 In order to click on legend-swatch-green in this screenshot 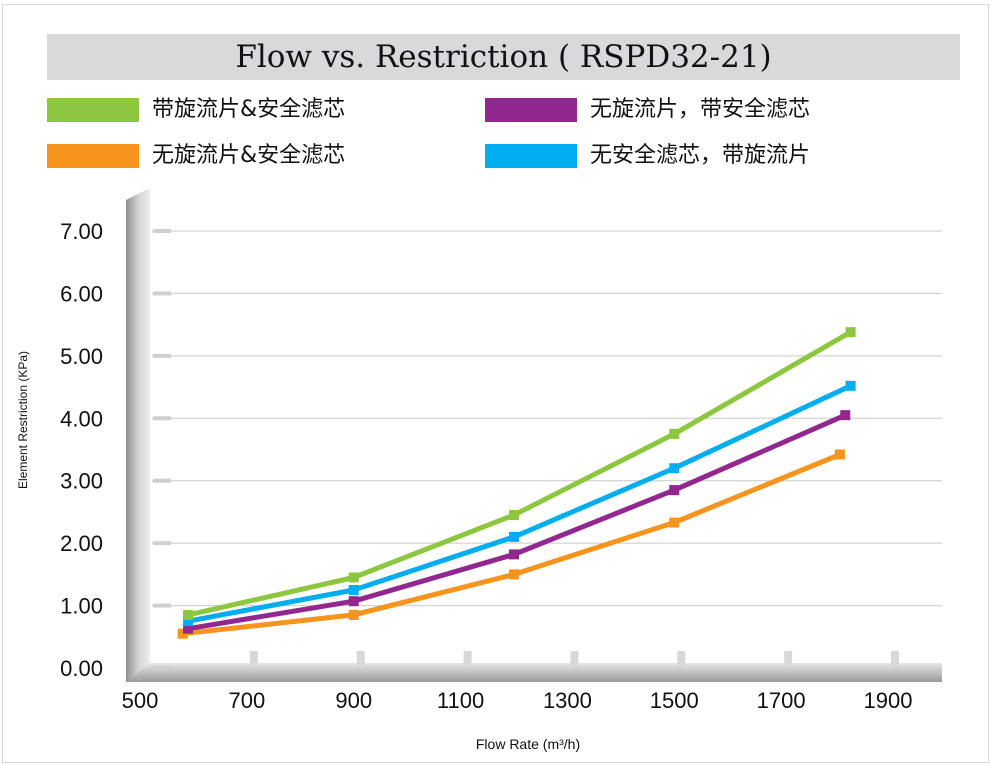, I will do `click(93, 110)`.